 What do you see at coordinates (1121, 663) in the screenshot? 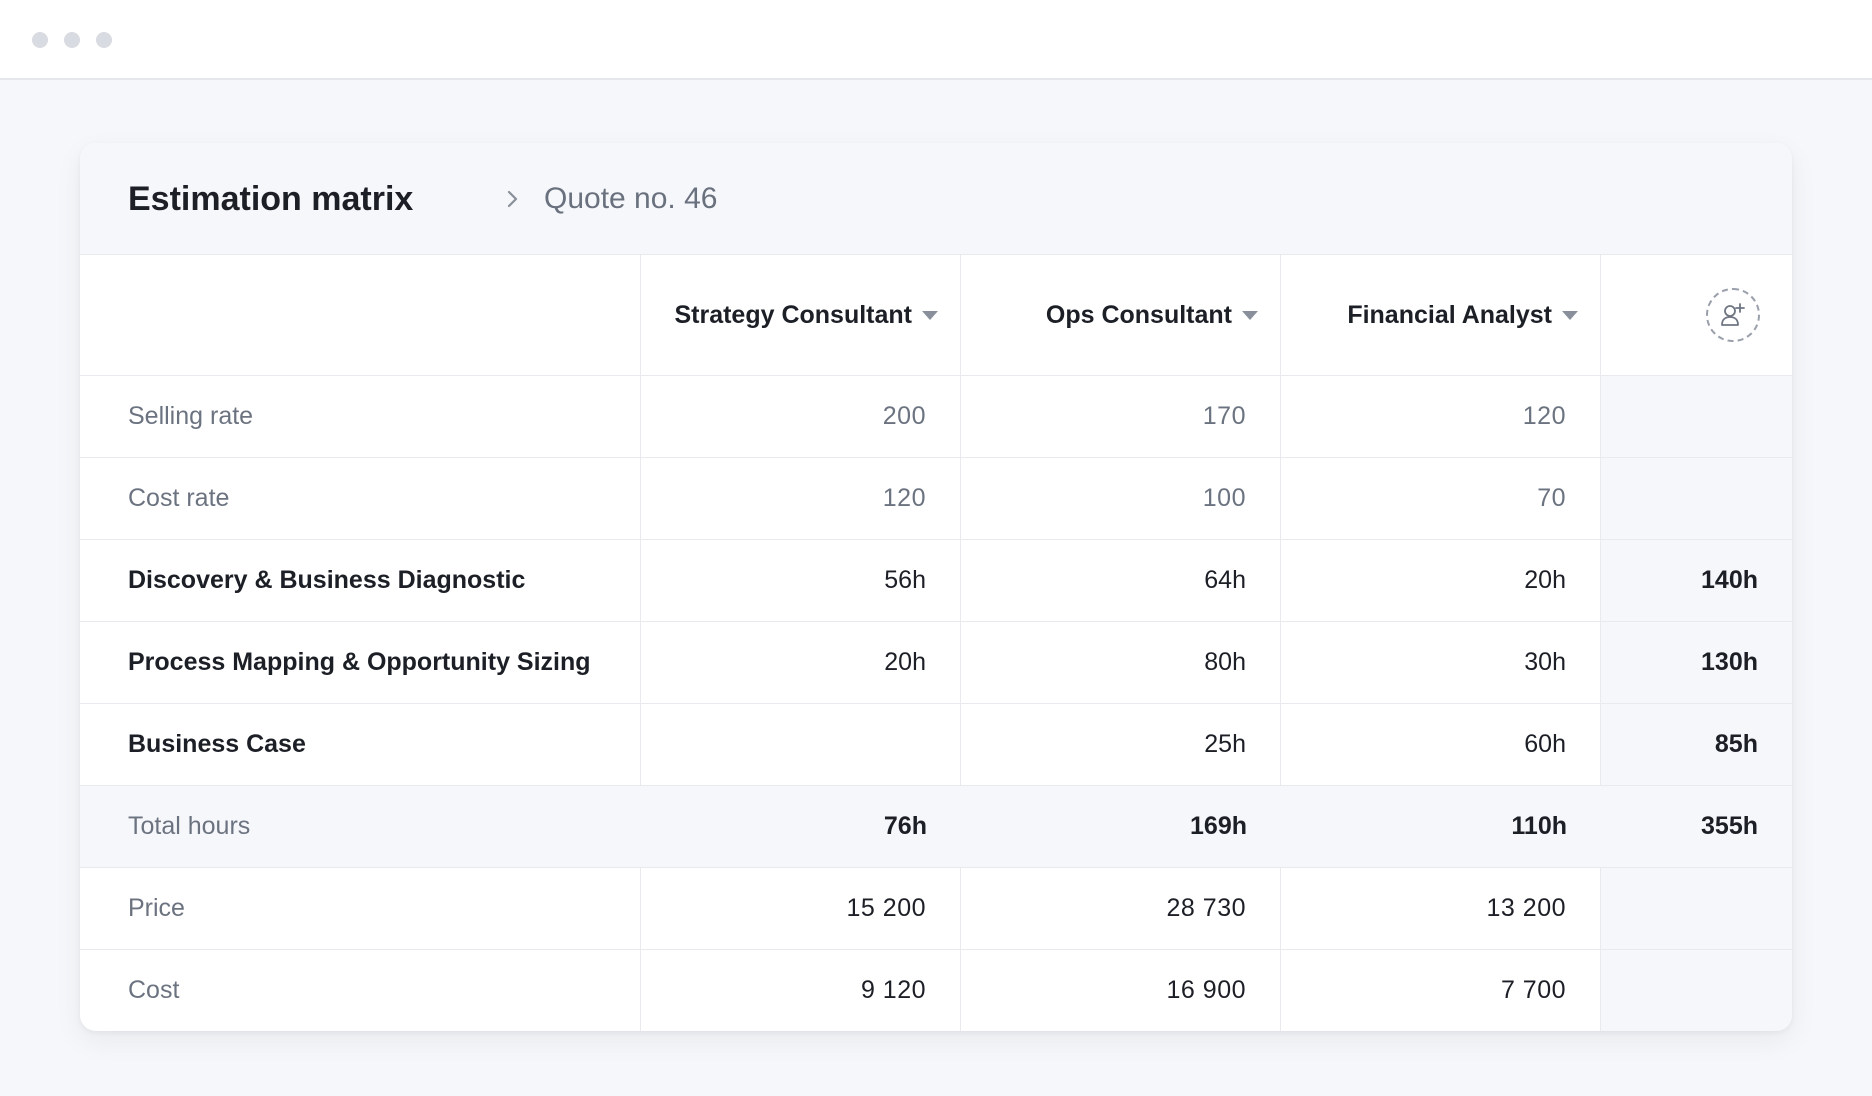
I see `hours-cell: 80h` at bounding box center [1121, 663].